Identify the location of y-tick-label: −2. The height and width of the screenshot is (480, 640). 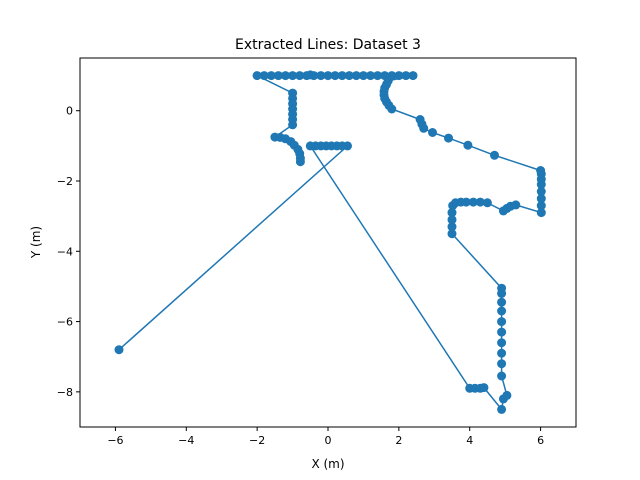
(65, 181).